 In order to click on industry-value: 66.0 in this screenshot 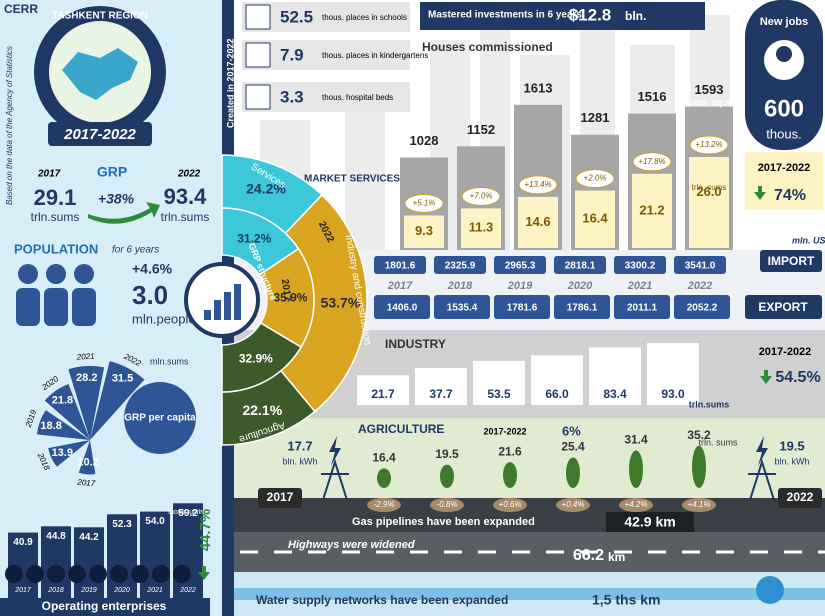, I will do `click(557, 394)`.